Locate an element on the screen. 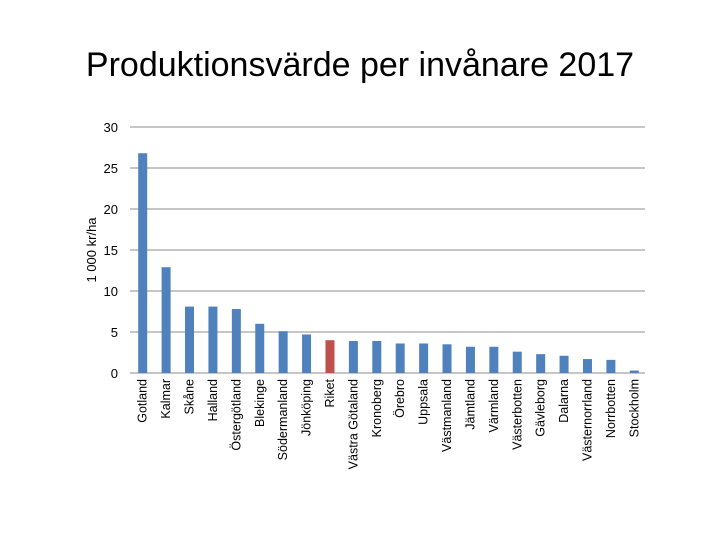 The width and height of the screenshot is (720, 540). bar--rebro is located at coordinates (400, 358).